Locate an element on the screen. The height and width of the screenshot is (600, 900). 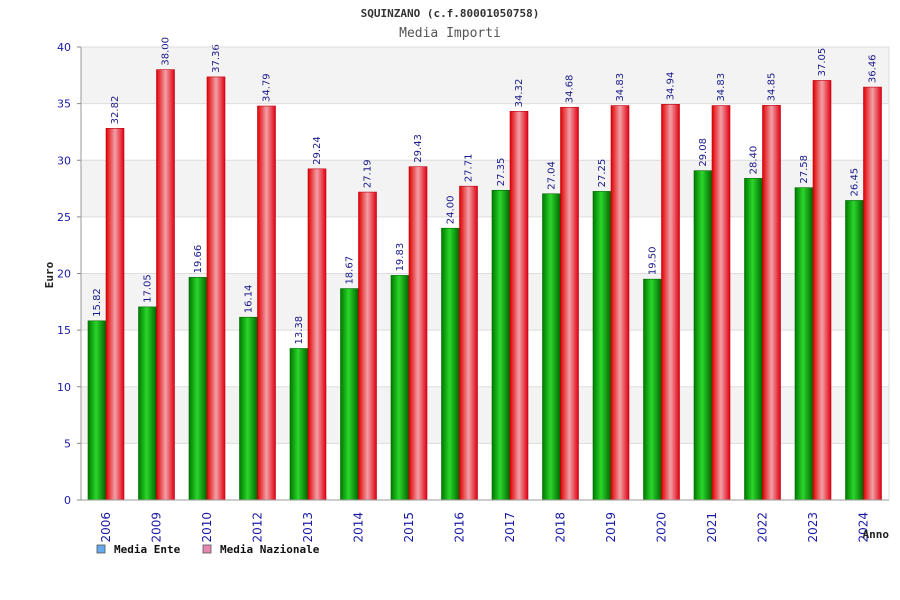
legend-swatch-media-ente is located at coordinates (101, 549).